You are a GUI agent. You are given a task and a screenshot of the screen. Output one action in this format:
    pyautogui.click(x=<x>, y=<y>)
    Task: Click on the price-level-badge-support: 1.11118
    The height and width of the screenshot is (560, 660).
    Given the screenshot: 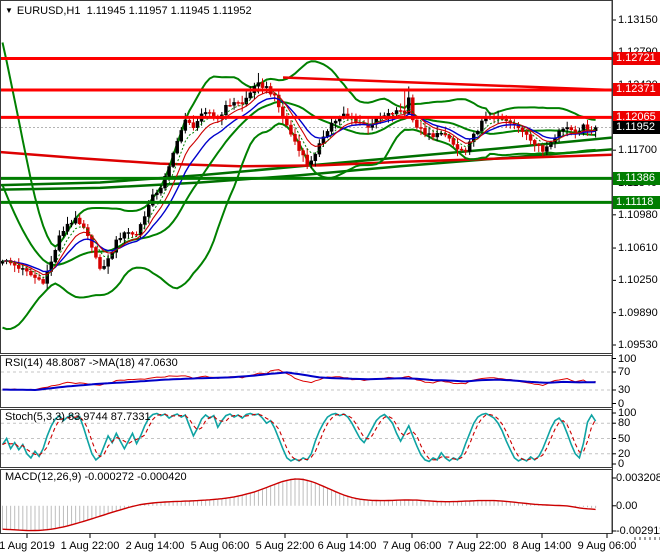 What is the action you would take?
    pyautogui.click(x=636, y=202)
    